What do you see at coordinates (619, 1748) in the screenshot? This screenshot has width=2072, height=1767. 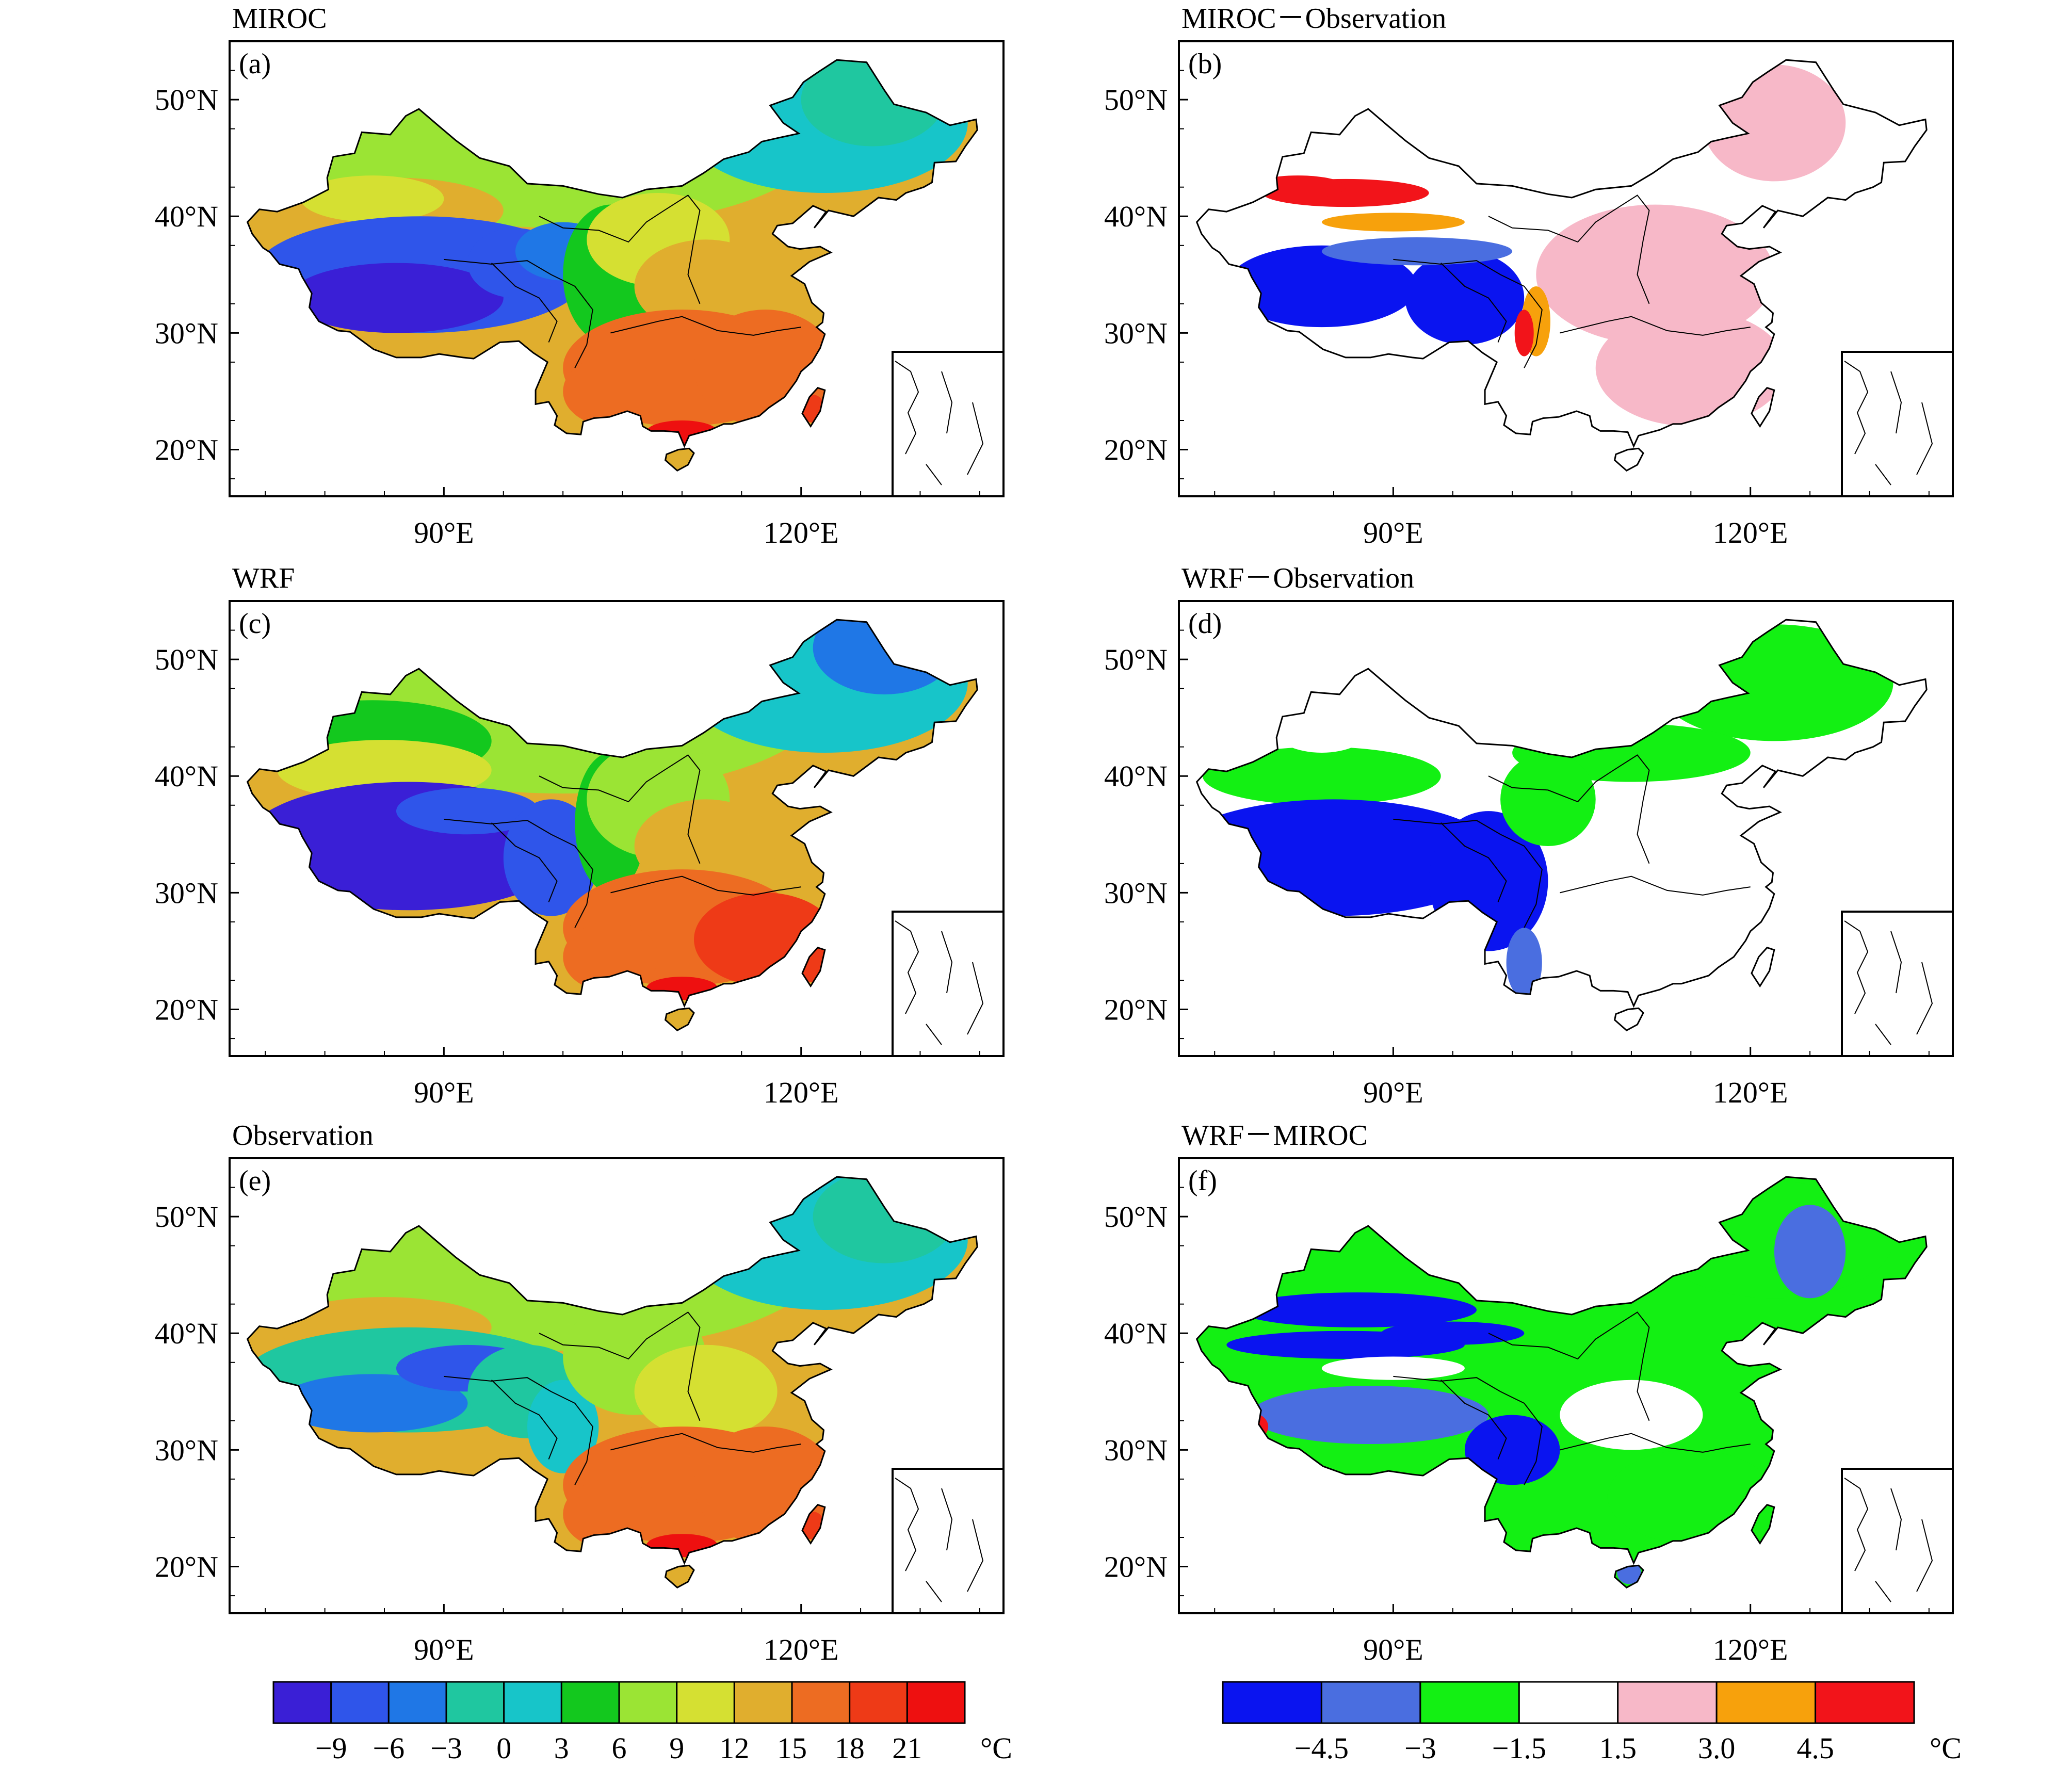 I see `colorbar-label: 6` at bounding box center [619, 1748].